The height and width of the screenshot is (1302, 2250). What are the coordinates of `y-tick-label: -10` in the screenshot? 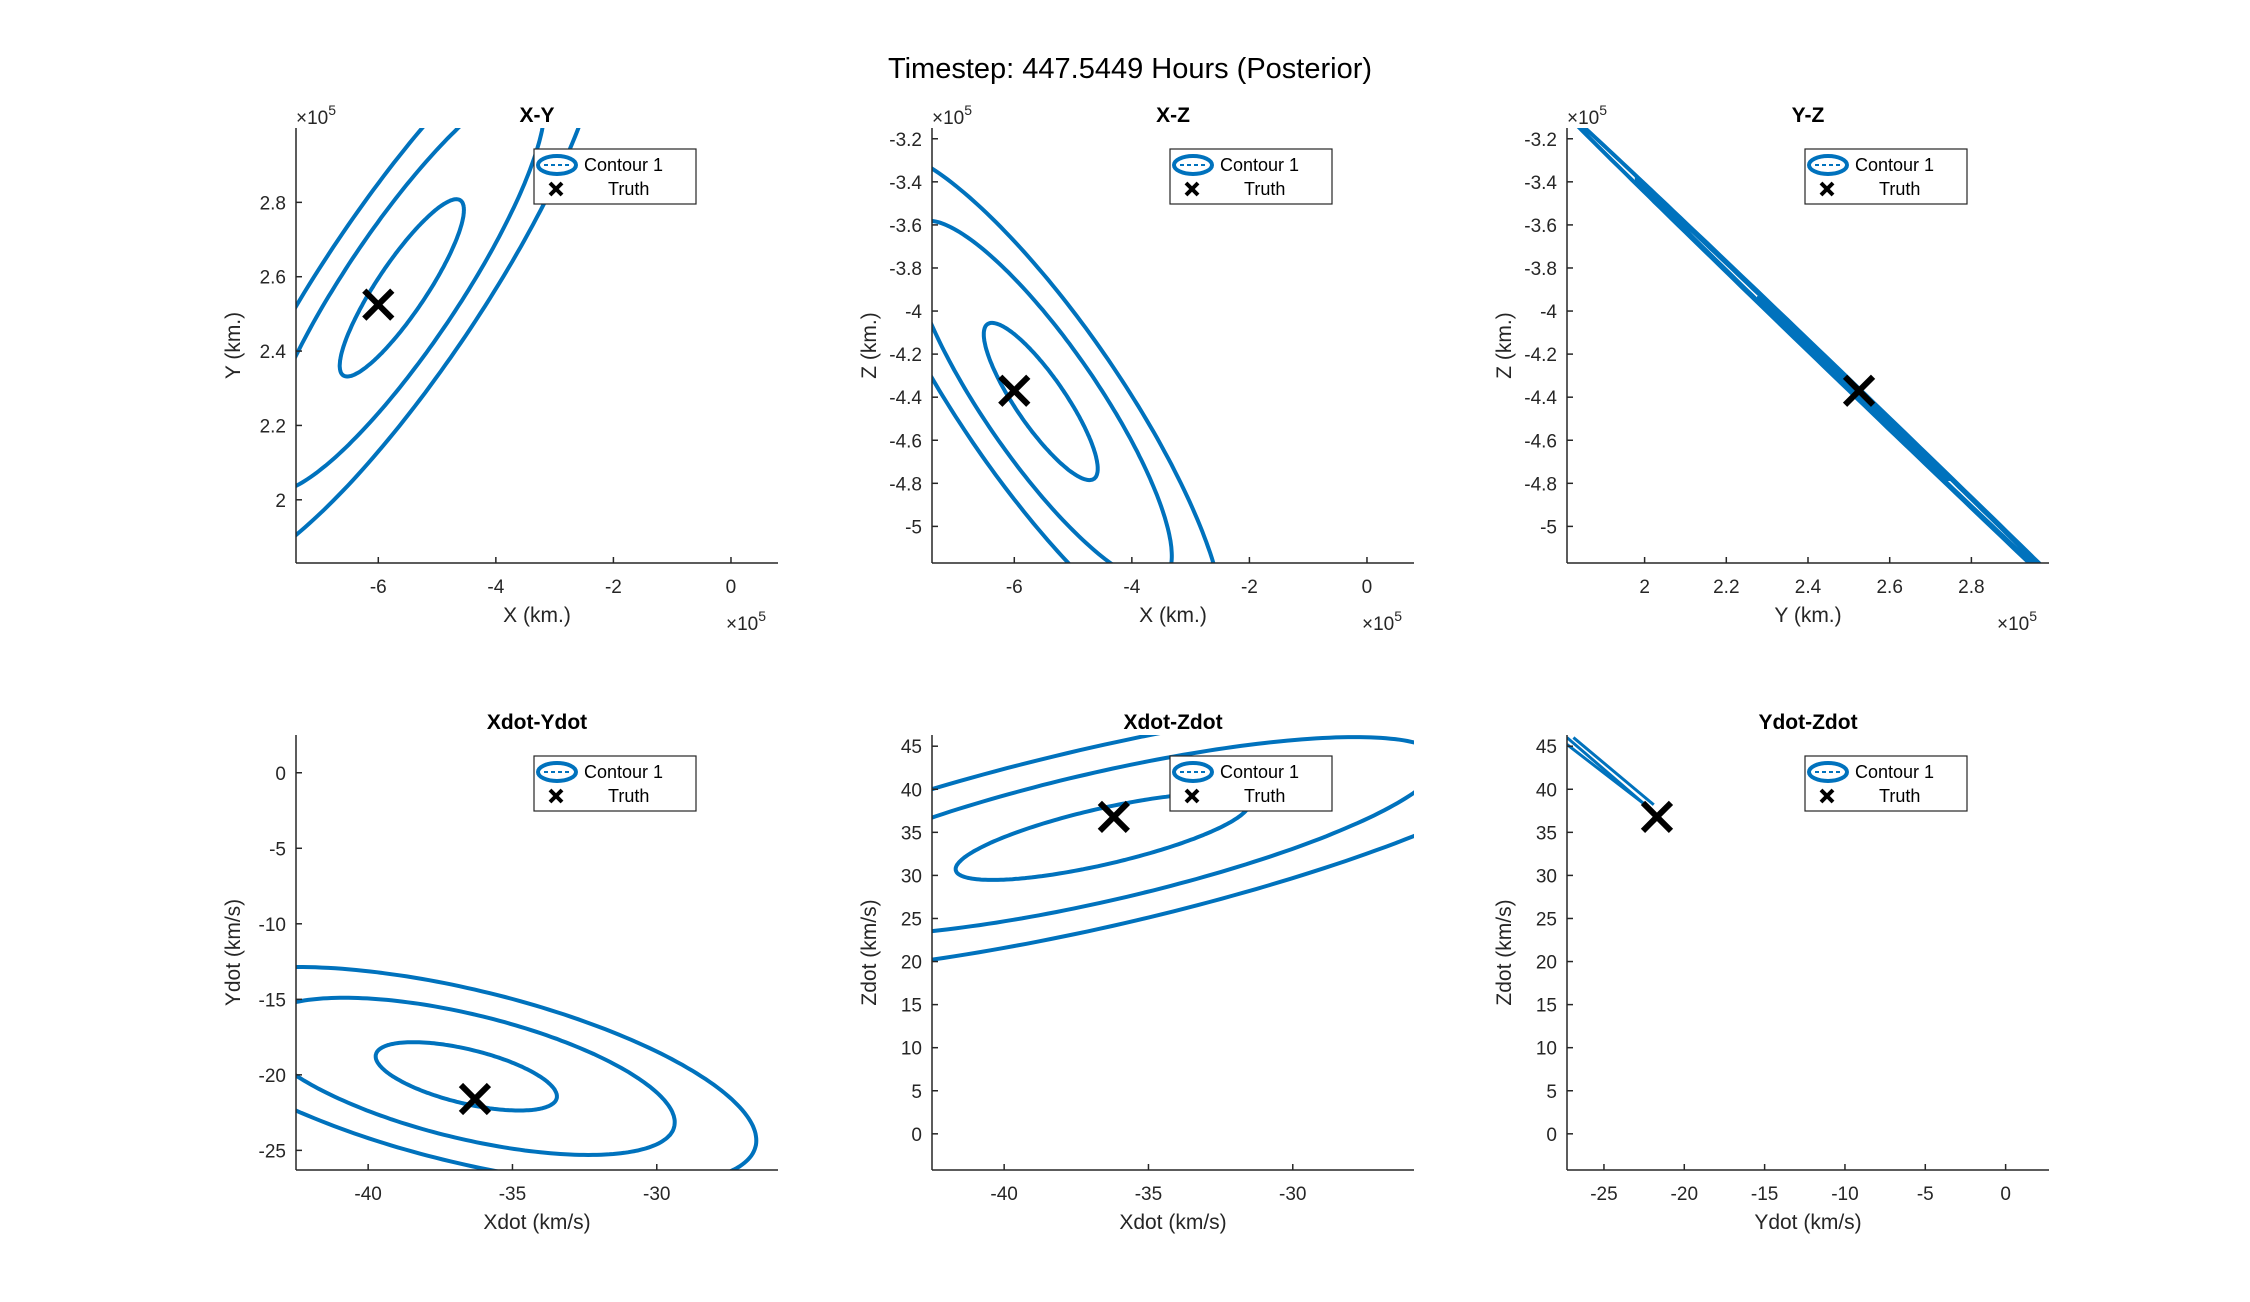 It's located at (272, 925).